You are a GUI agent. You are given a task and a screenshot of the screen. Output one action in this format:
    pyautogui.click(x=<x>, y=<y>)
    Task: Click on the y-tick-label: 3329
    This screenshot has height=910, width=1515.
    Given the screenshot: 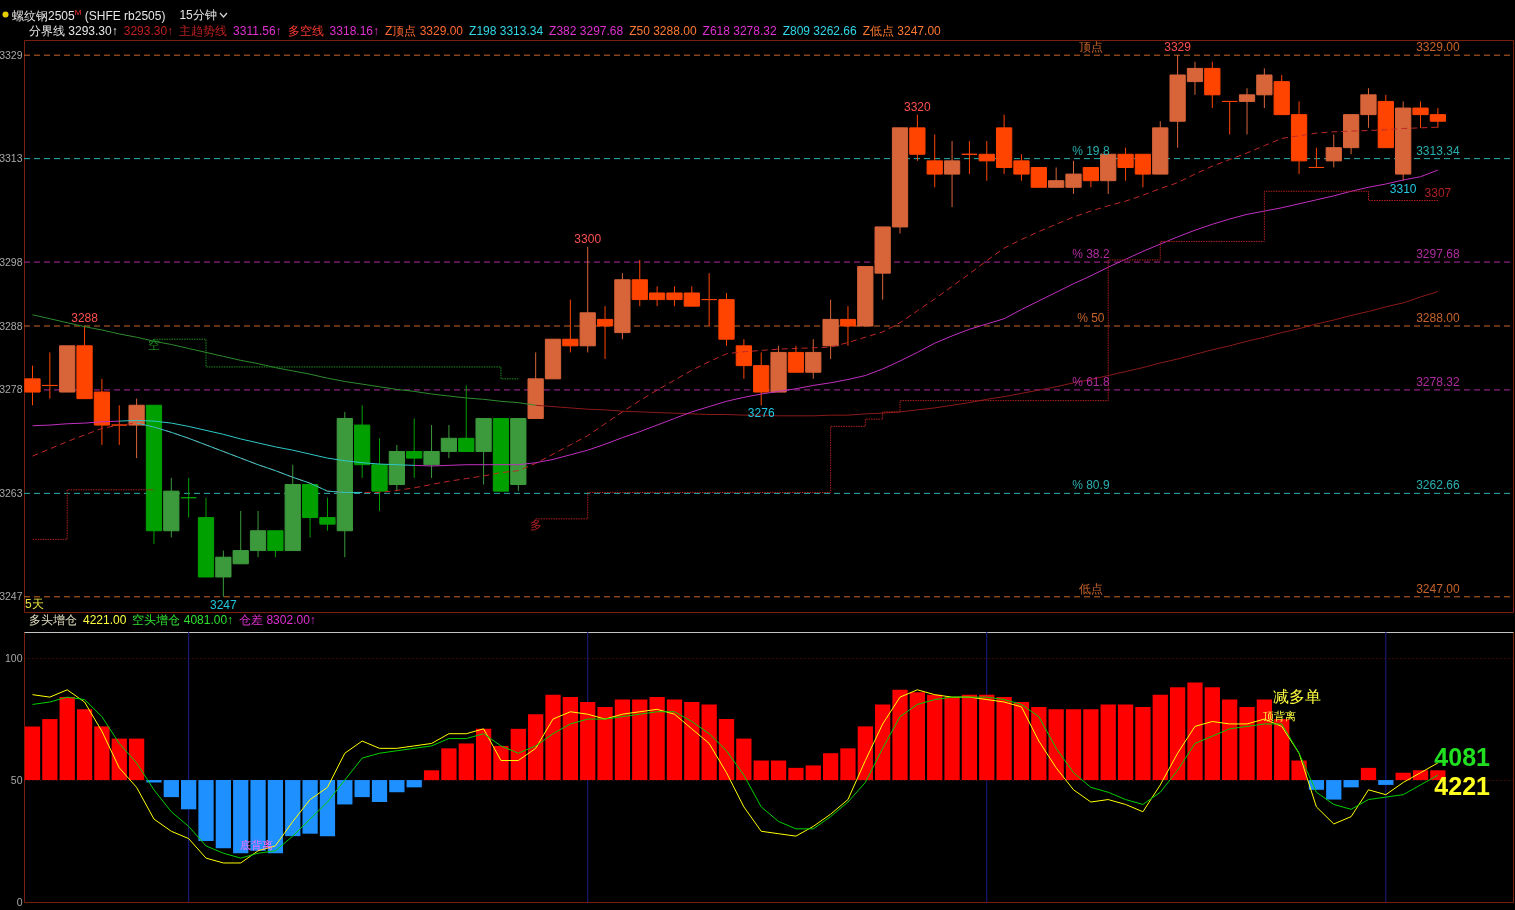 What is the action you would take?
    pyautogui.click(x=11, y=54)
    